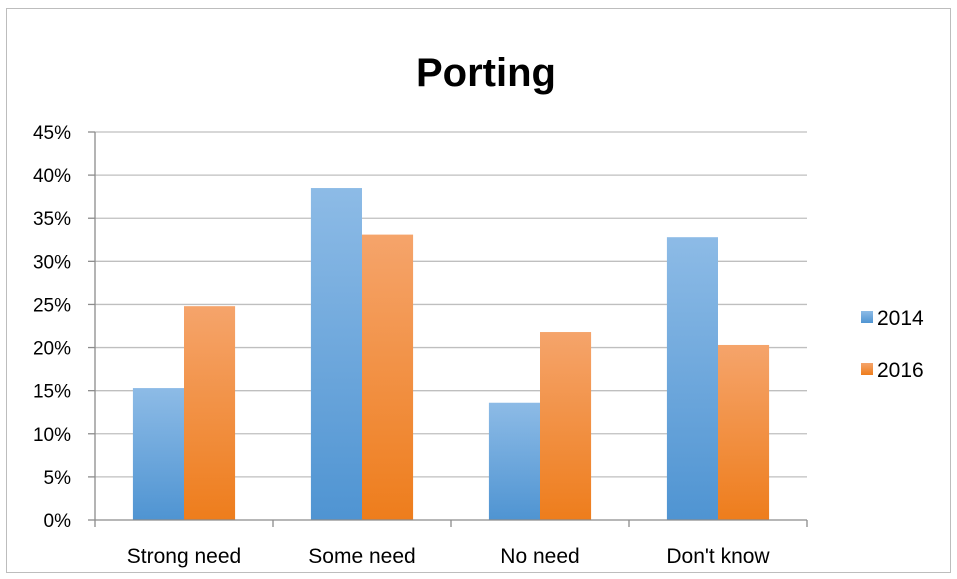  I want to click on y-tick-label: 10%, so click(52, 435).